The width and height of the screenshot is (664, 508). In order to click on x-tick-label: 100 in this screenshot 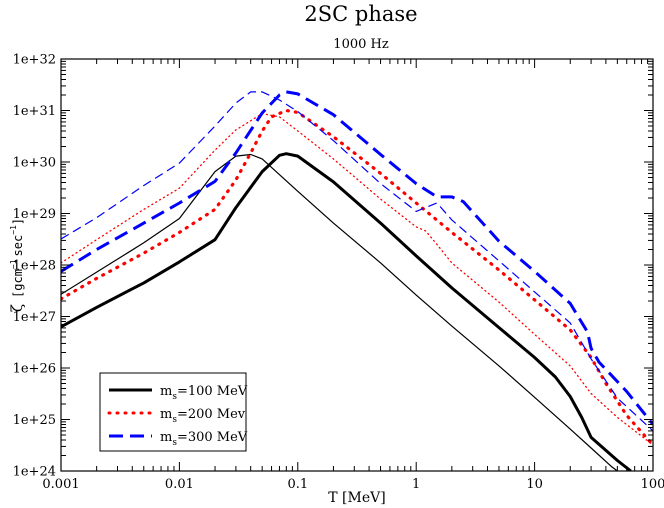, I will do `click(652, 484)`.